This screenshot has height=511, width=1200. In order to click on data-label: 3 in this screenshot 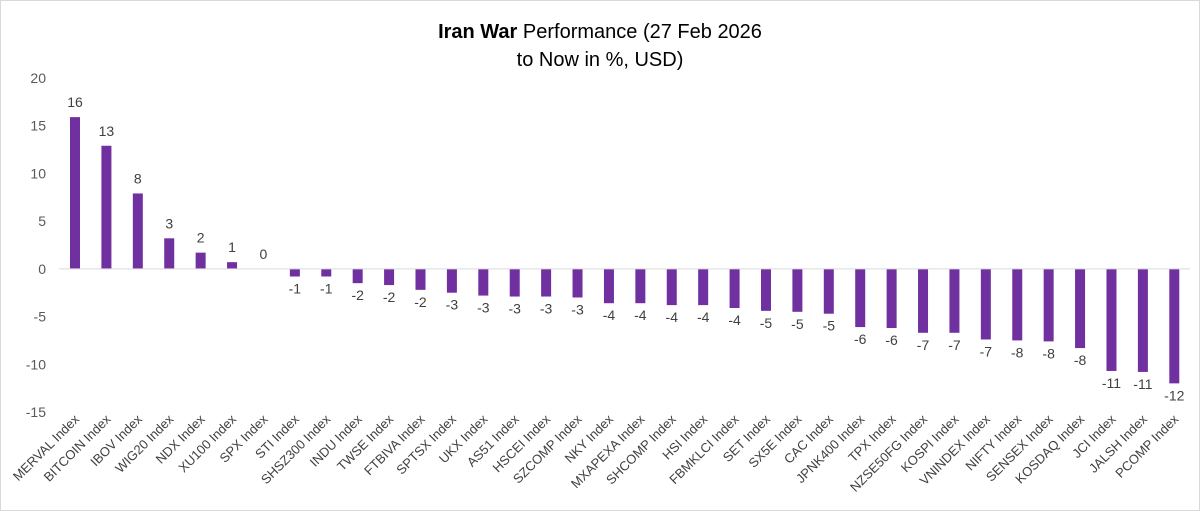, I will do `click(169, 223)`.